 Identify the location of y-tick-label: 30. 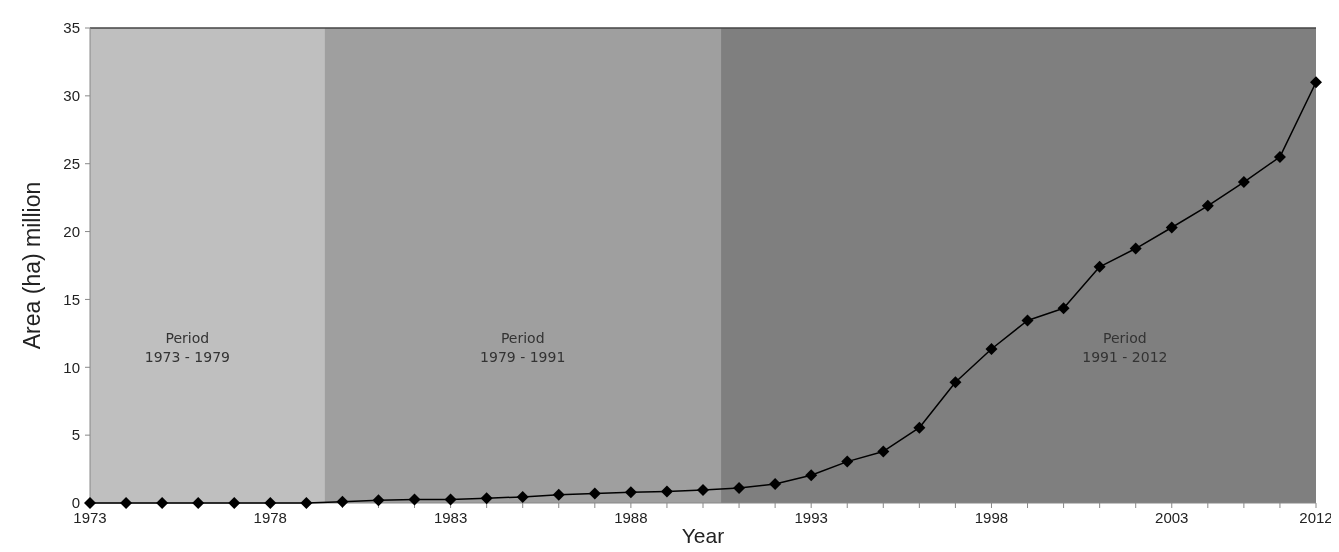
(71, 96).